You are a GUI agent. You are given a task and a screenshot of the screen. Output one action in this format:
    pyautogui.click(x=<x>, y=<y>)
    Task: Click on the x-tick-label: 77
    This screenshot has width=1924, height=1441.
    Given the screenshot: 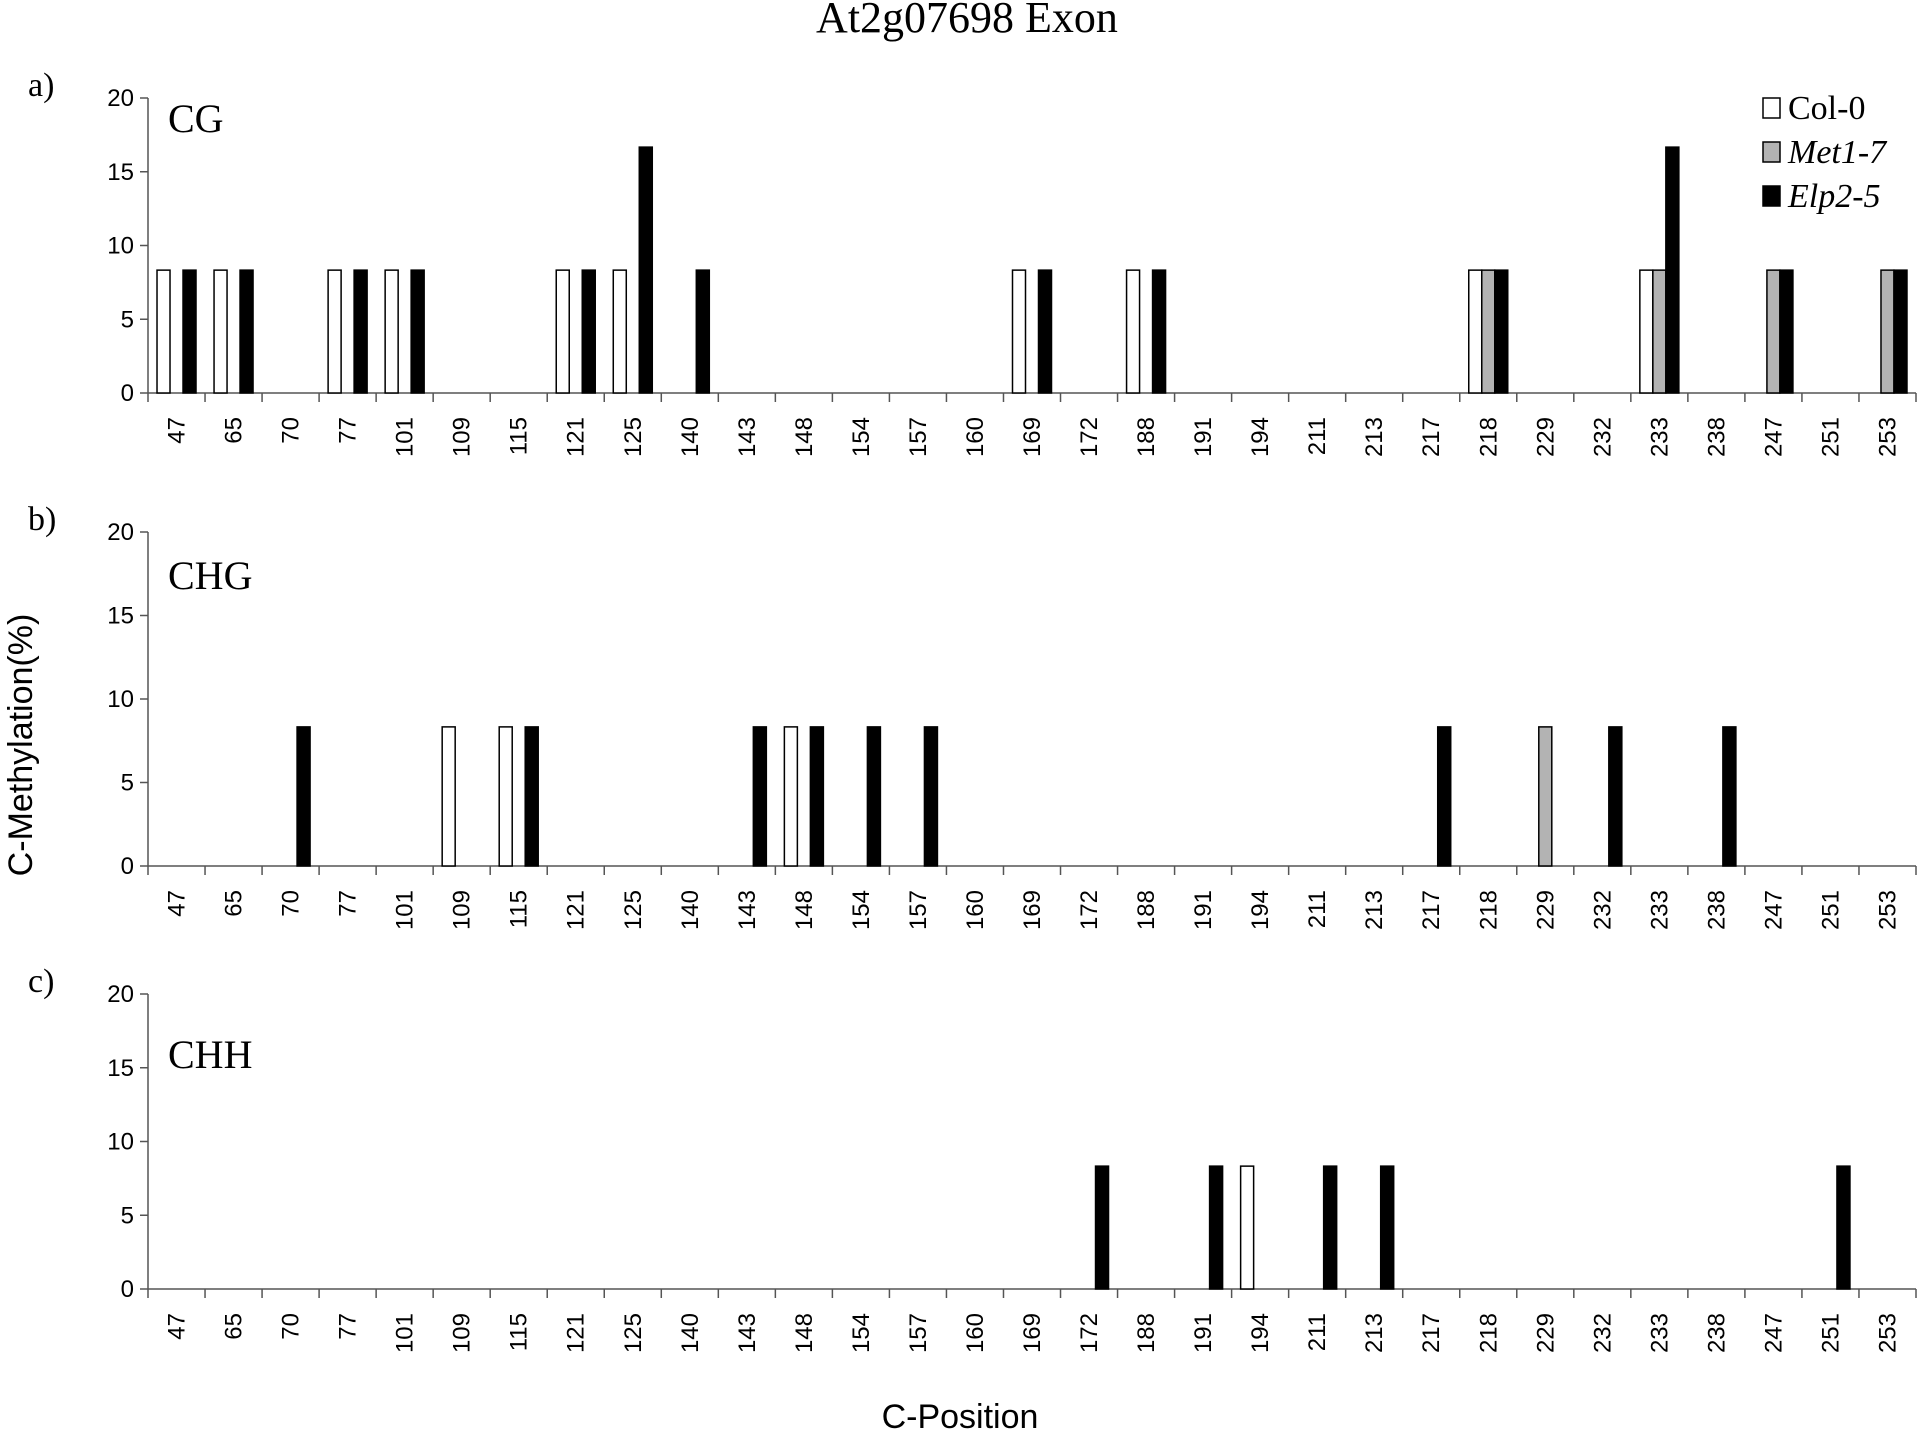 What is the action you would take?
    pyautogui.click(x=348, y=903)
    